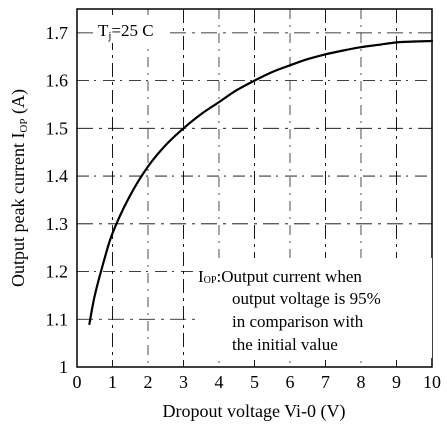  What do you see at coordinates (361, 382) in the screenshot?
I see `x-tick-label: 8` at bounding box center [361, 382].